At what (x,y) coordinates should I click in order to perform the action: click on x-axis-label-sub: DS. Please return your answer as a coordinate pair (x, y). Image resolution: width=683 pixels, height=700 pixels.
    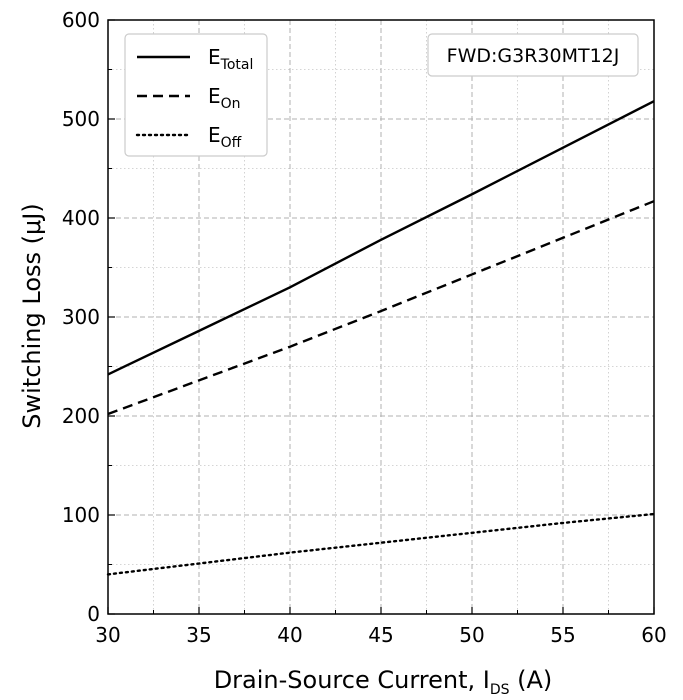
    Looking at the image, I should click on (500, 690).